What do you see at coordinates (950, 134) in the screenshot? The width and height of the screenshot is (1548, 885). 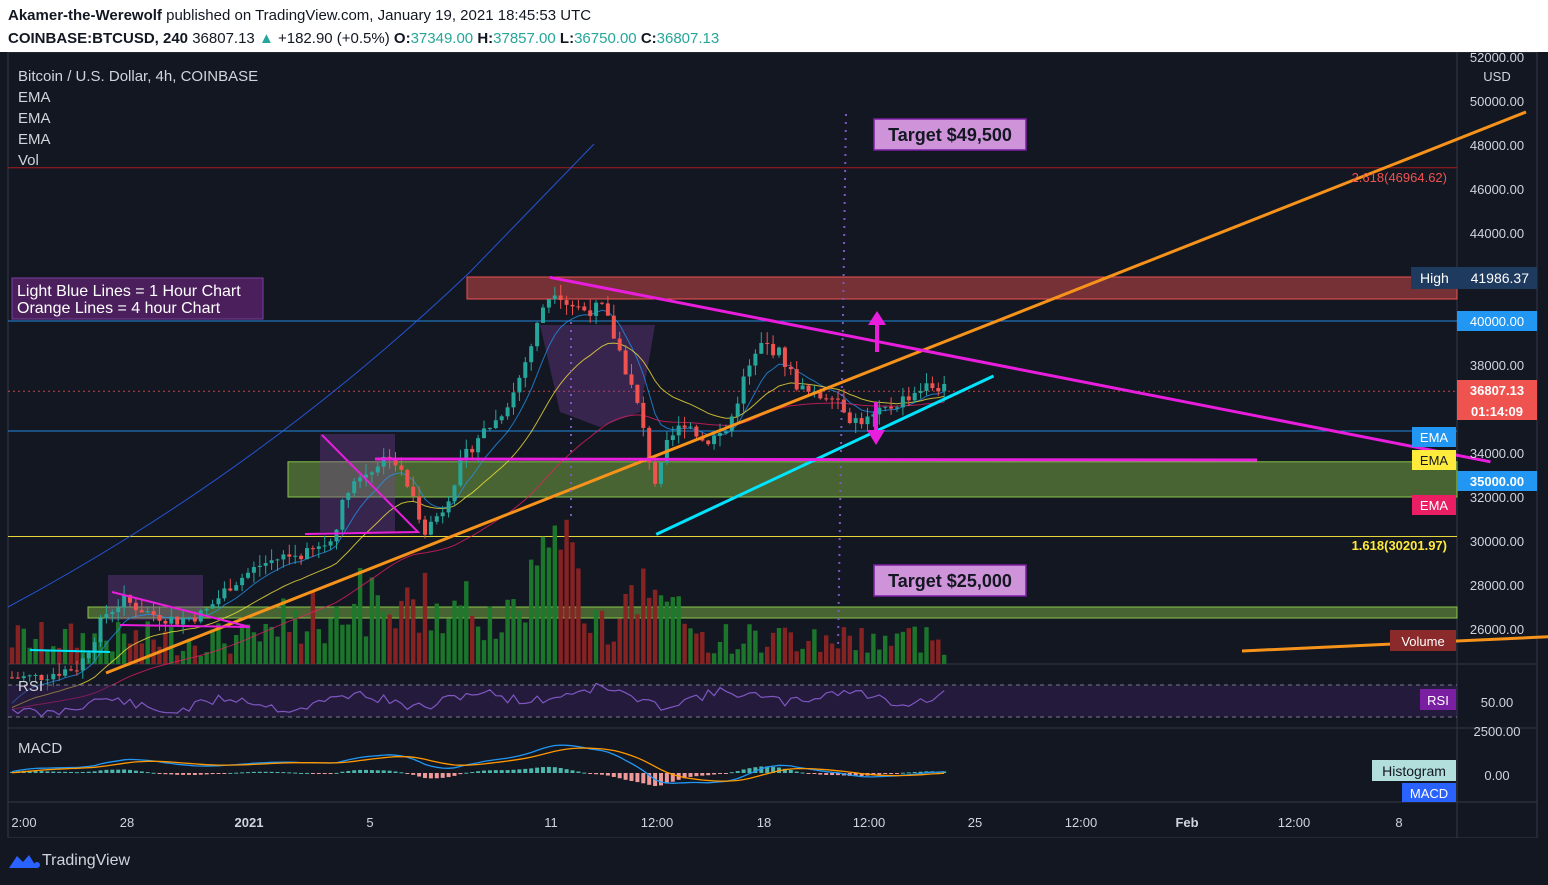 I see `target-up-box: Target $49,500` at bounding box center [950, 134].